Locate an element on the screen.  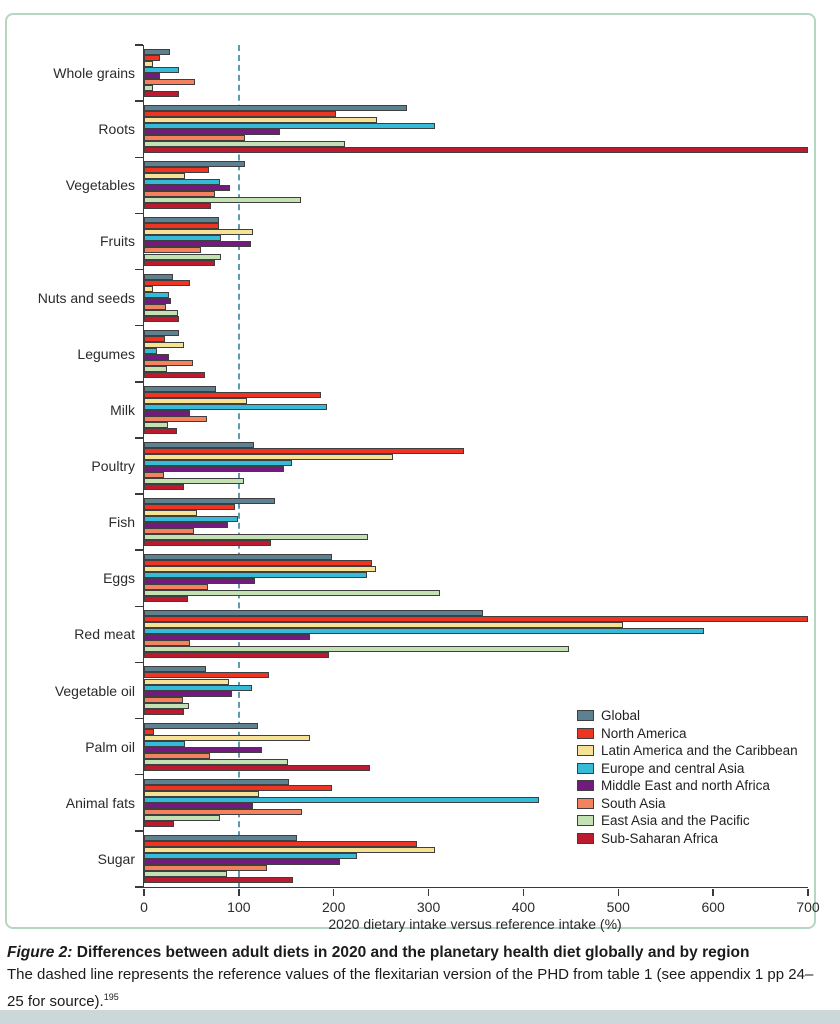
category-label: Nuts and seeds is located at coordinates (86, 297).